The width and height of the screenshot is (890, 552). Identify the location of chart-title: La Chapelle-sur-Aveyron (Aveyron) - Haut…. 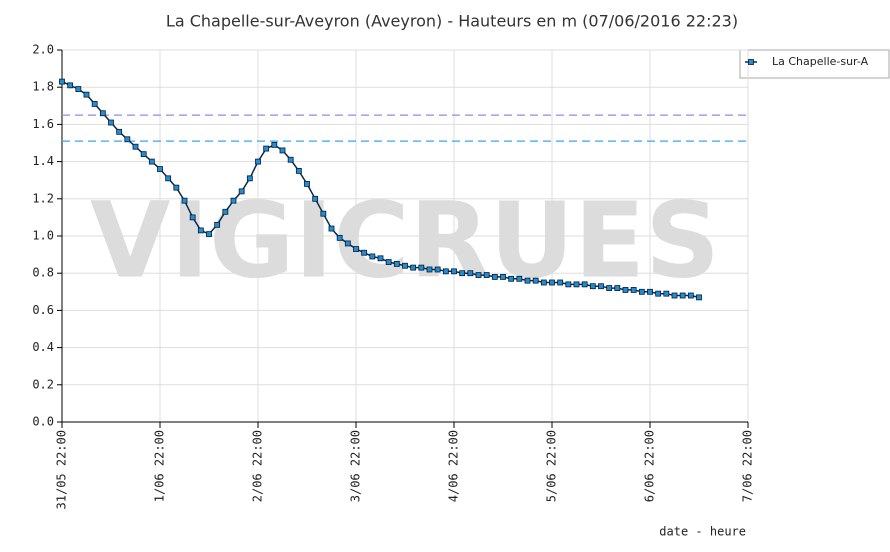
(452, 21).